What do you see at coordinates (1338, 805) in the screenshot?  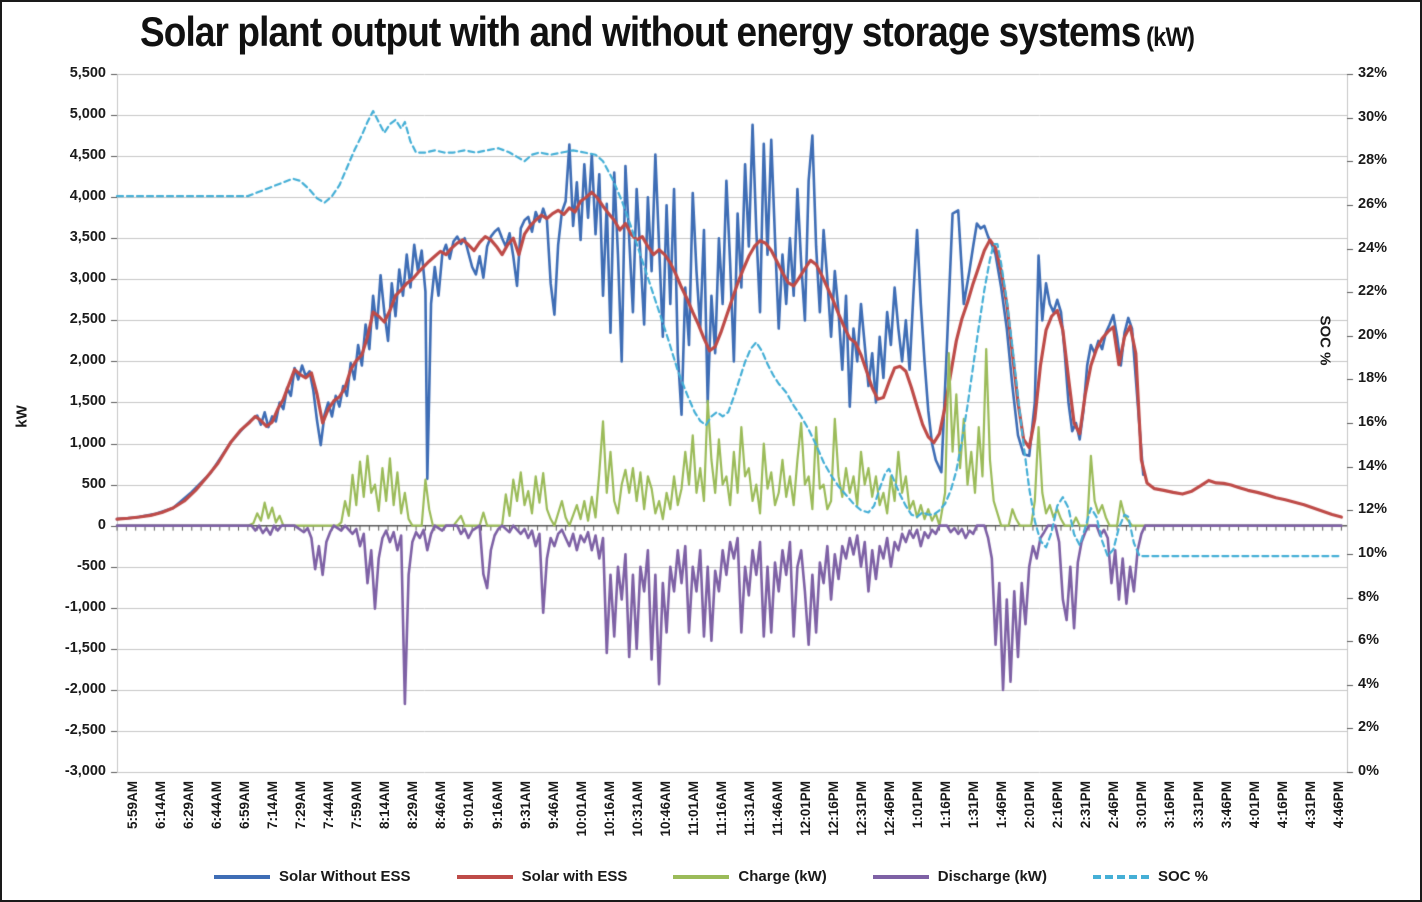 I see `x-axis-tick-label: 4:46PM` at bounding box center [1338, 805].